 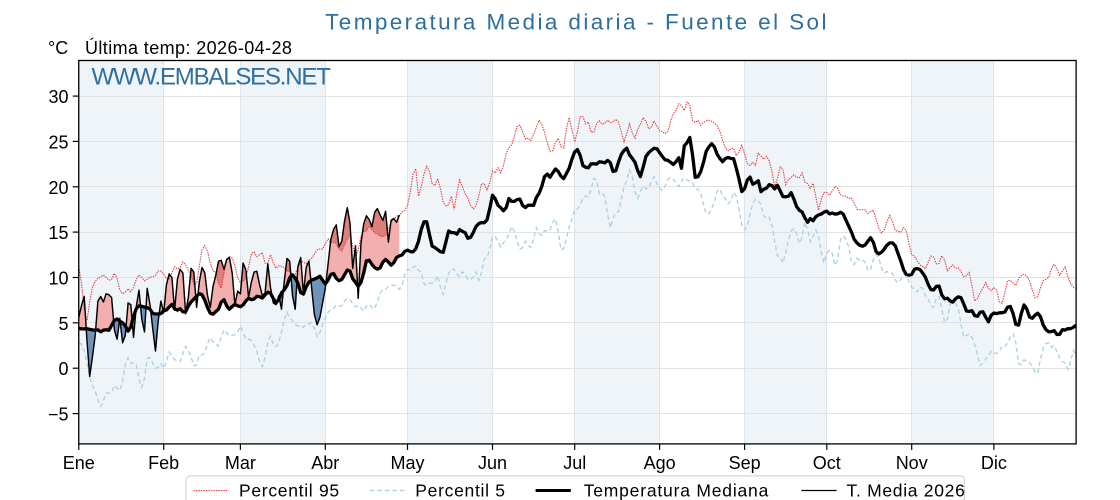 I want to click on svg-text: °C, so click(x=58, y=48).